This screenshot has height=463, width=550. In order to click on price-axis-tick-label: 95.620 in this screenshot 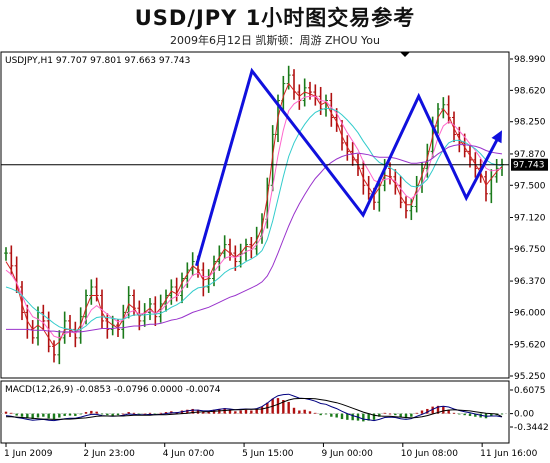, I will do `click(530, 346)`.